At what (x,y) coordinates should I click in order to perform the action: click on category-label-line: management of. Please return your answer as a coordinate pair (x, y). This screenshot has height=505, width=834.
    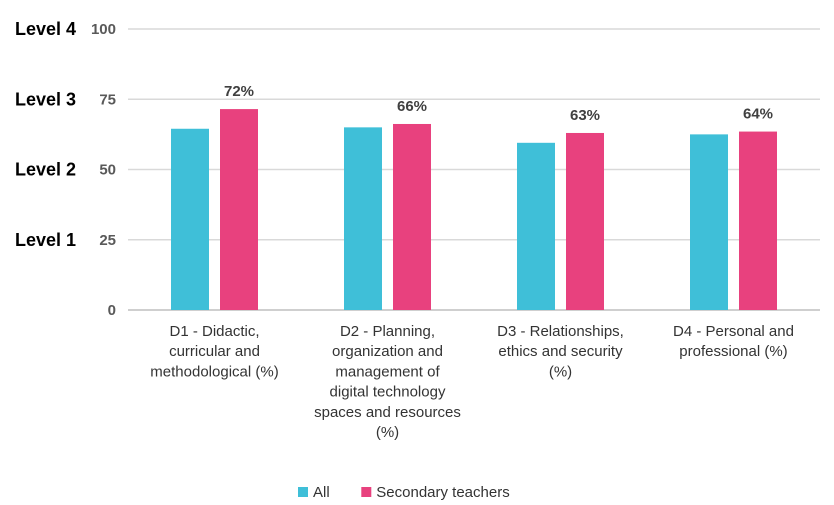
    Looking at the image, I should click on (387, 371).